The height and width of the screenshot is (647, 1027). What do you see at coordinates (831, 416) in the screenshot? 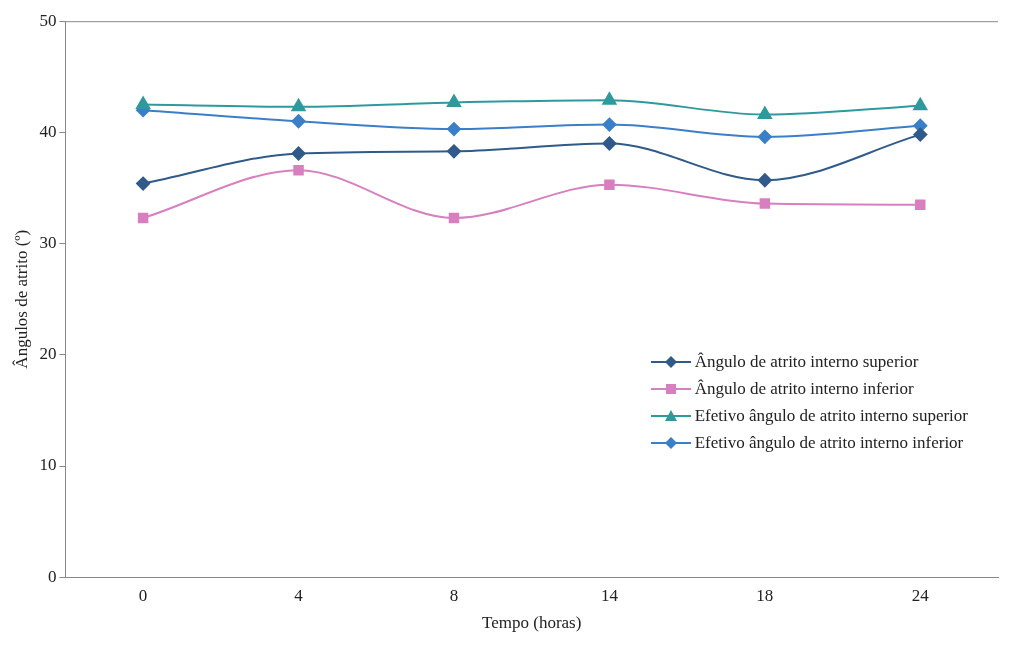
I see `legend-label: Efetivo ângulo de atrito interno superior` at bounding box center [831, 416].